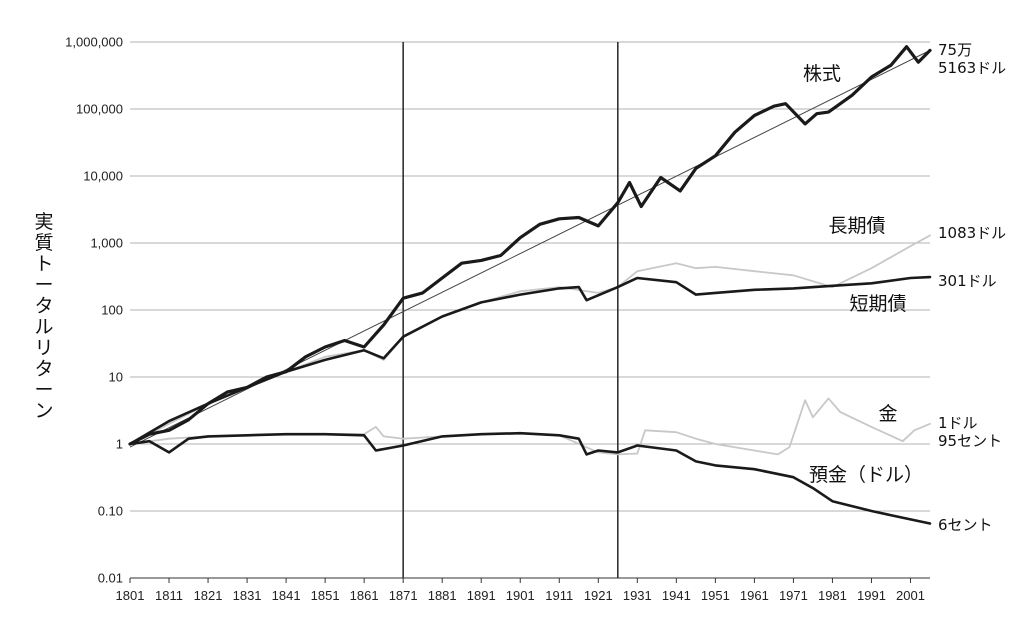 The height and width of the screenshot is (635, 1024). What do you see at coordinates (754, 595) in the screenshot?
I see `x-tick-label: 1961` at bounding box center [754, 595].